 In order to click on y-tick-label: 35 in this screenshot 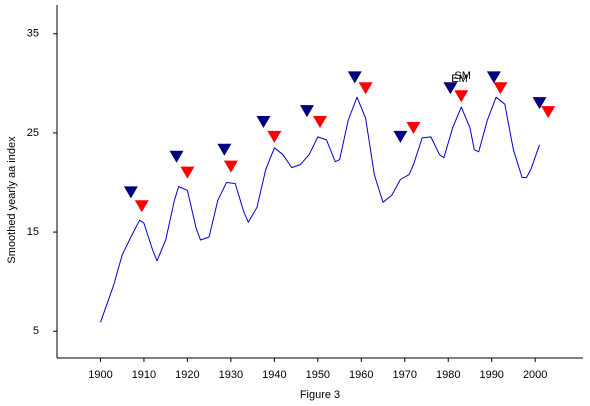, I will do `click(33, 34)`.